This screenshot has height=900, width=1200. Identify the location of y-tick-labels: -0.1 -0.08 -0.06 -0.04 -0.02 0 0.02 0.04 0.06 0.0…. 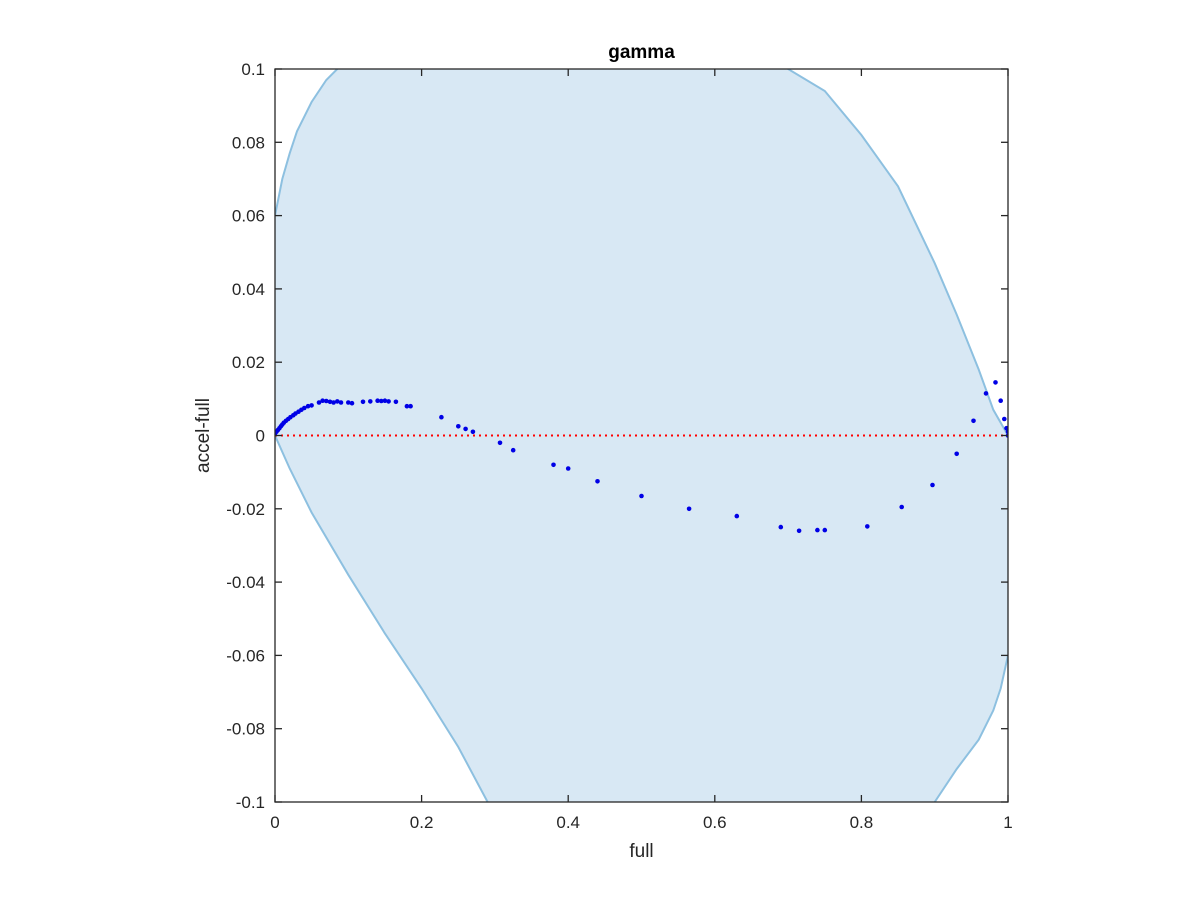
(245, 436).